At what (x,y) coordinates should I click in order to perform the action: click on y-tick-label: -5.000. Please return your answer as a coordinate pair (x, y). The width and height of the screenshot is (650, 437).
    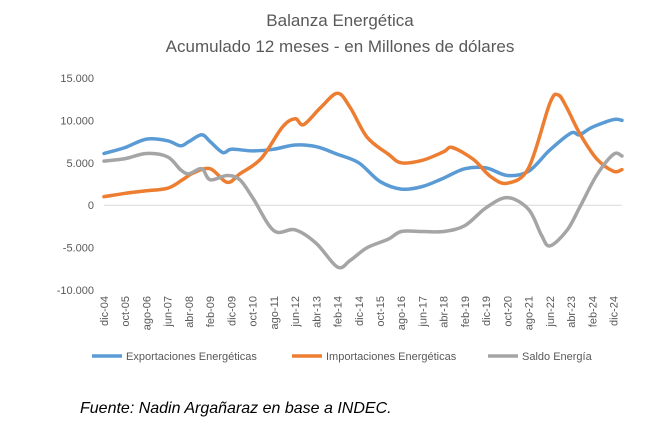
    Looking at the image, I should click on (78, 249).